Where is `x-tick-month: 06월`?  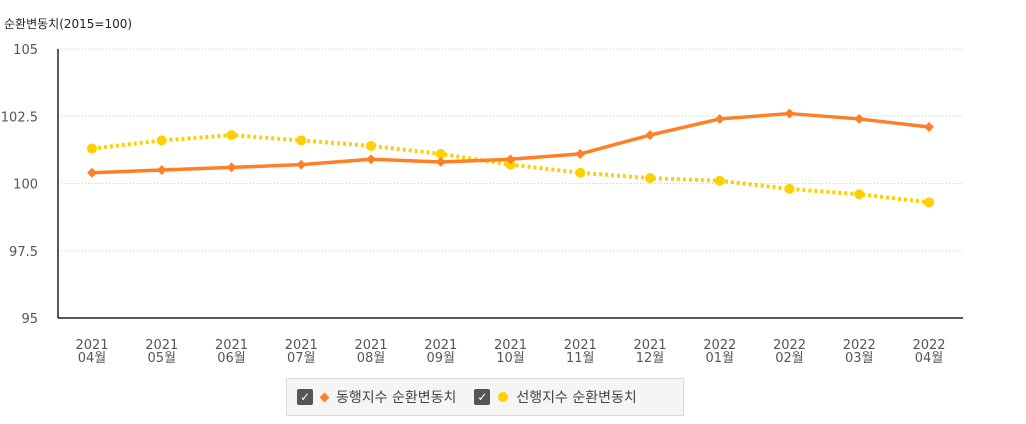 x-tick-month: 06월 is located at coordinates (231, 358).